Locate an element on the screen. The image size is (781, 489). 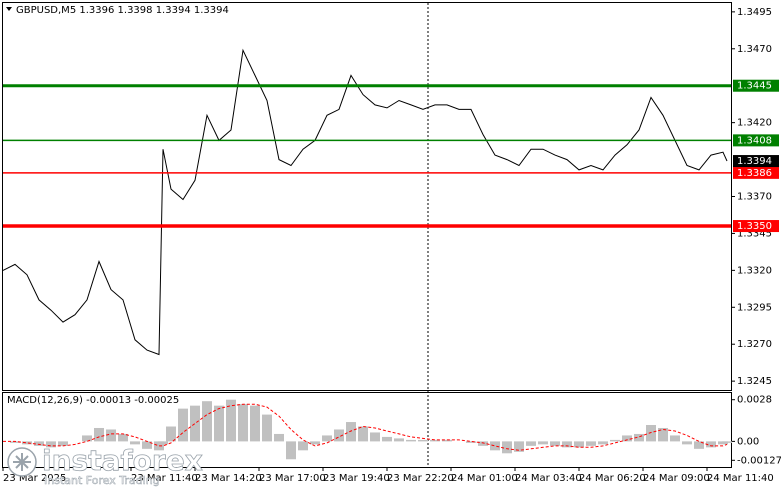
signal-line is located at coordinates (365, 427).